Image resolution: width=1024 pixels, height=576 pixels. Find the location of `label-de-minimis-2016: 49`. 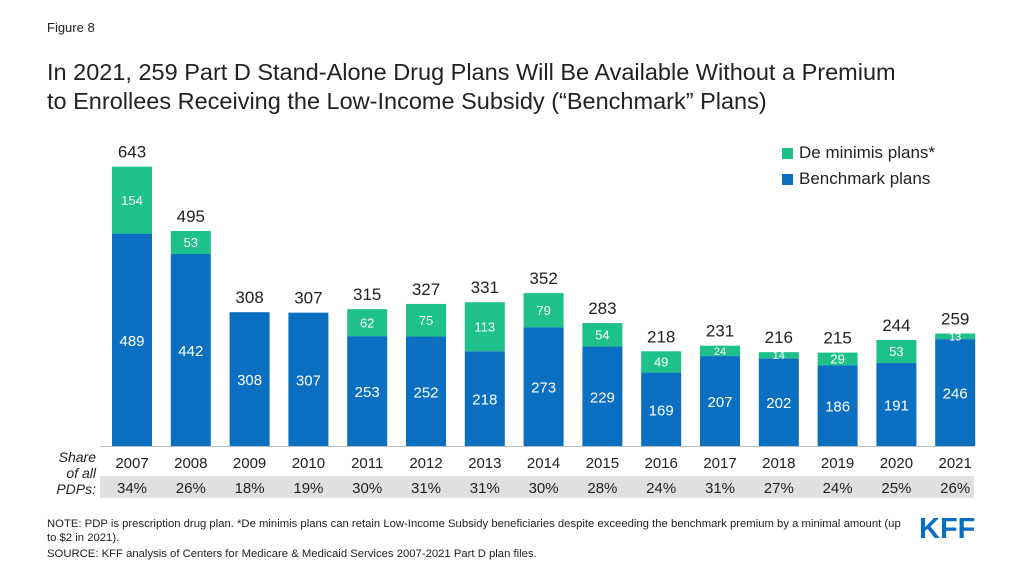

label-de-minimis-2016: 49 is located at coordinates (661, 362).